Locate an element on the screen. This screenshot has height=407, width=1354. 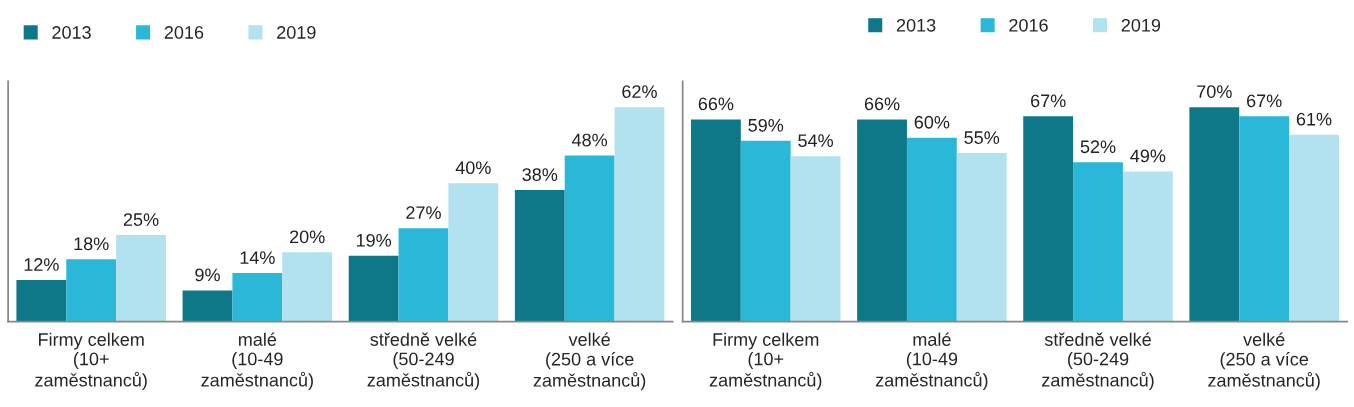
data-label: 62% is located at coordinates (639, 91).